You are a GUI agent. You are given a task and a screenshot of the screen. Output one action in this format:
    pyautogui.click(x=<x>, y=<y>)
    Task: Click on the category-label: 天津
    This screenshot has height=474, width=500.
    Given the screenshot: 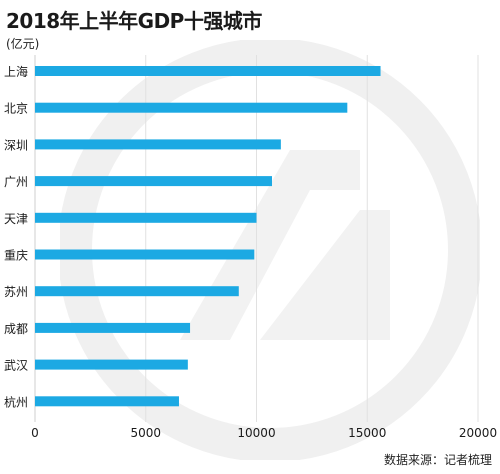 What is the action you would take?
    pyautogui.click(x=16, y=219)
    